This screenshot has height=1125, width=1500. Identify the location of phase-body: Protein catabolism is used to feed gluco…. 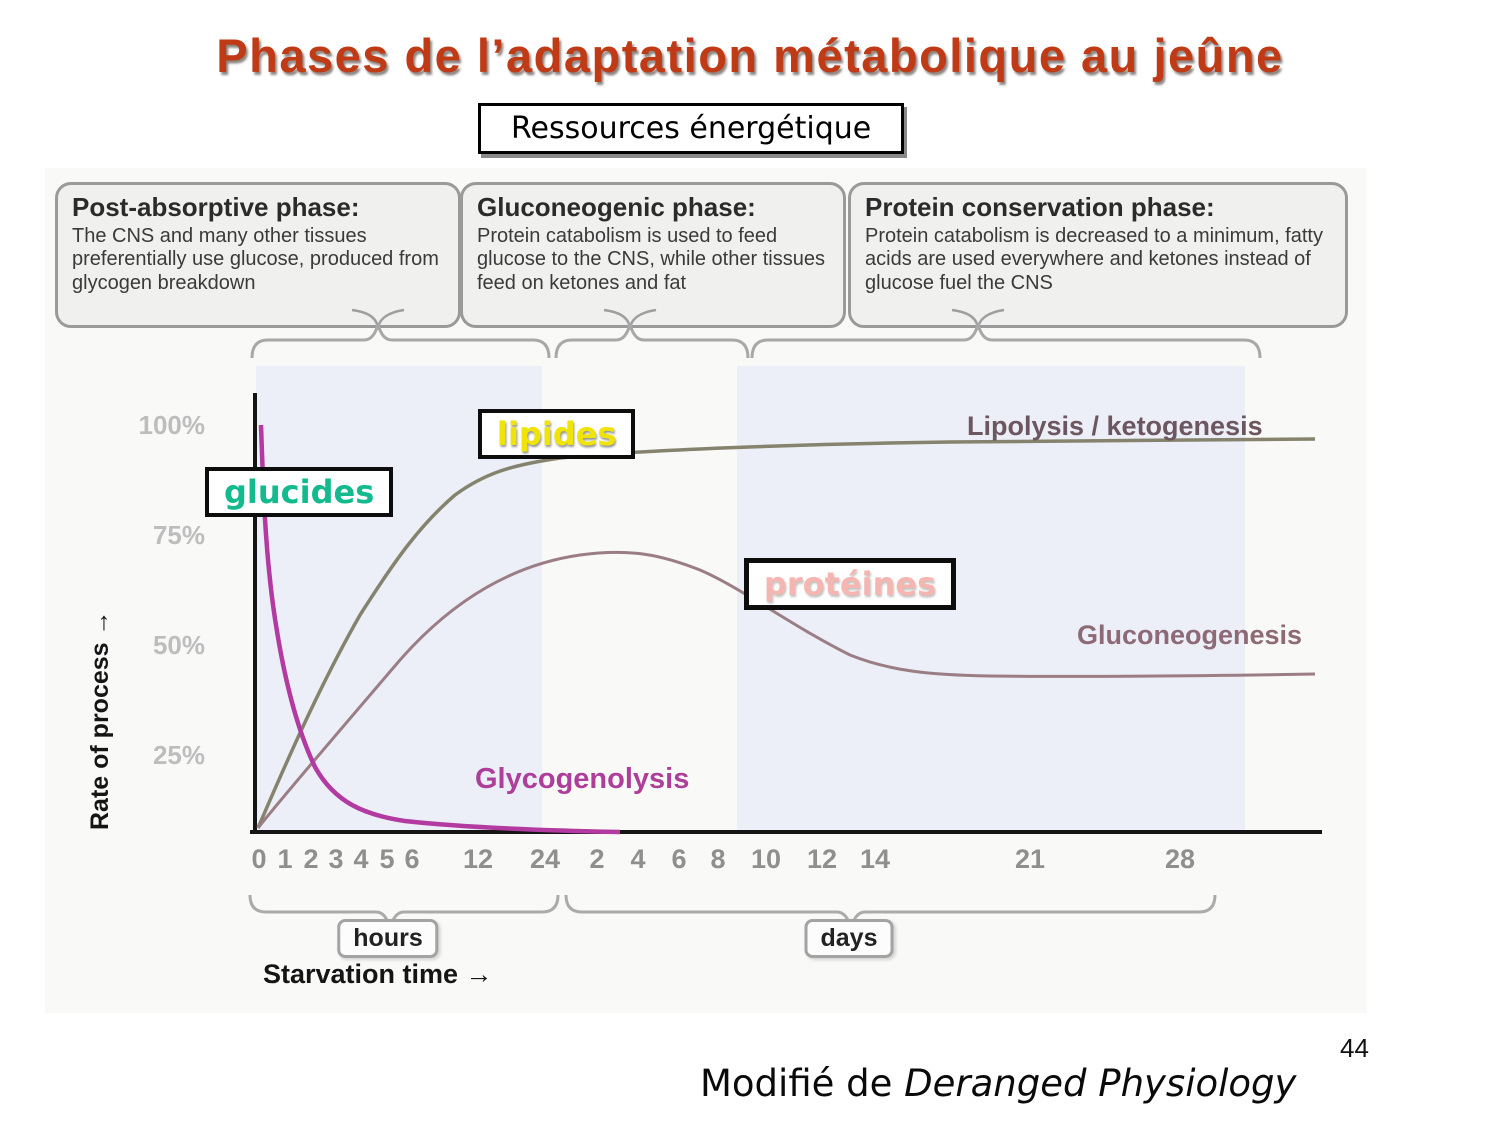
(651, 259).